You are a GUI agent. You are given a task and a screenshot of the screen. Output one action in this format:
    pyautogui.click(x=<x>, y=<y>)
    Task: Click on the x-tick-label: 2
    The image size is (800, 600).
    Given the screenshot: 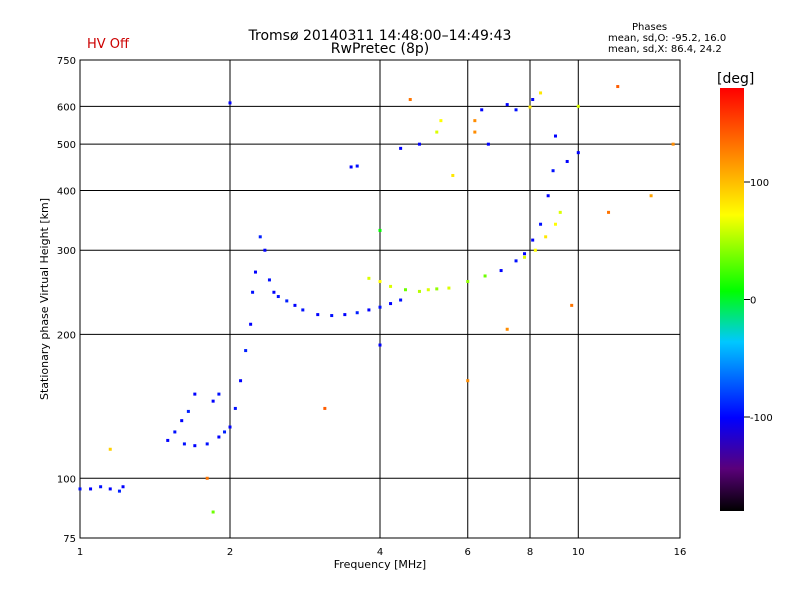 What is the action you would take?
    pyautogui.click(x=230, y=552)
    